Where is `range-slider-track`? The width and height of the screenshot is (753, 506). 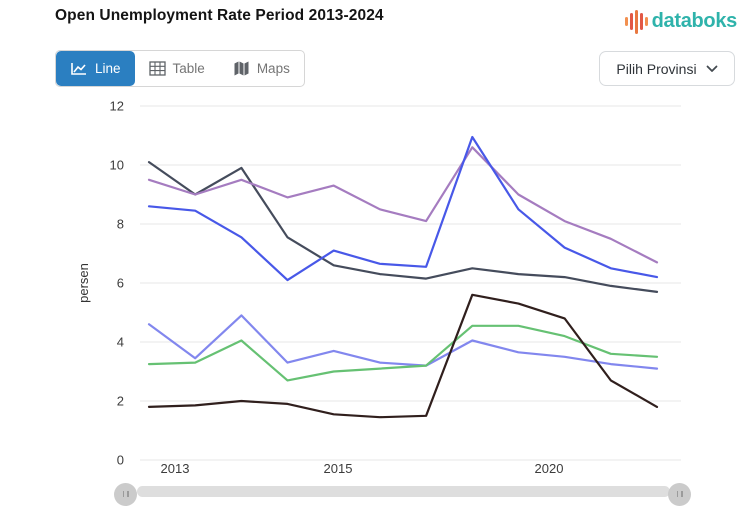
range-slider-track is located at coordinates (403, 491).